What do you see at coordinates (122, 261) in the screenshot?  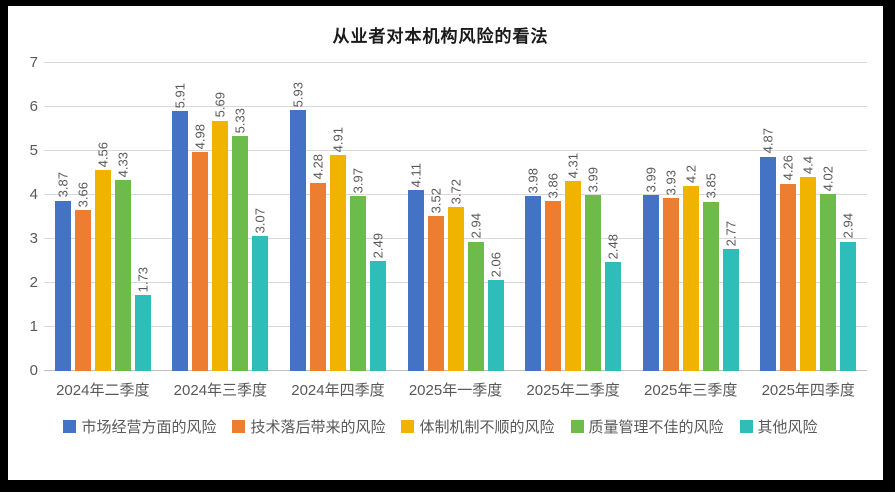 I see `bar-质量管理不佳的风险: 4.33` at bounding box center [122, 261].